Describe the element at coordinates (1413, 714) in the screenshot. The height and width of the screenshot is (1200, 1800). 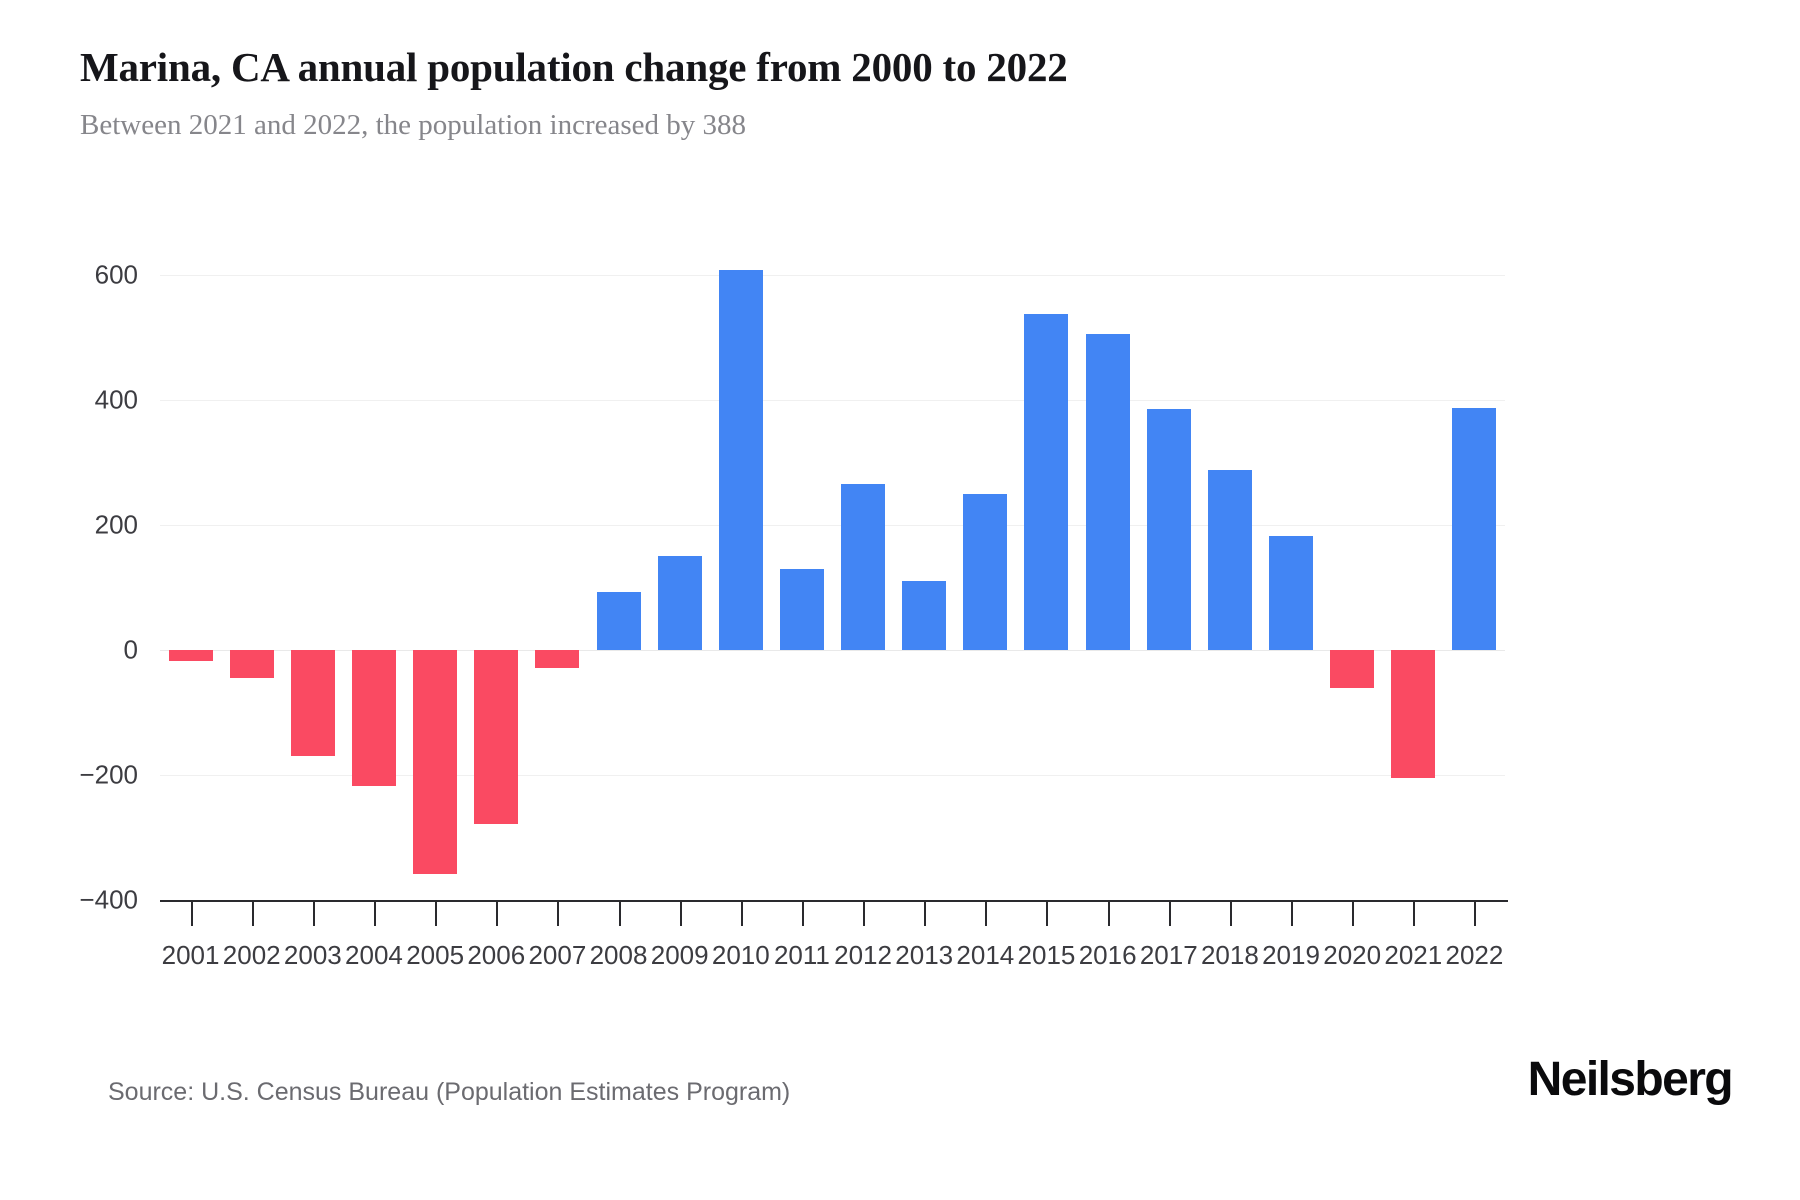
I see `bar-2021` at that location.